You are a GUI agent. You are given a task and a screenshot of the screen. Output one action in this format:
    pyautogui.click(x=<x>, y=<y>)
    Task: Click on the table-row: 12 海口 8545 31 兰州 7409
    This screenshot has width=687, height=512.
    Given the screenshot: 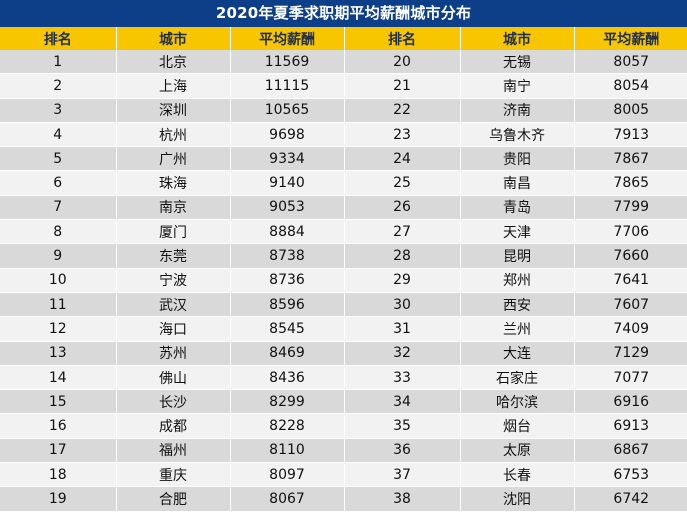 What is the action you would take?
    pyautogui.click(x=343, y=329)
    